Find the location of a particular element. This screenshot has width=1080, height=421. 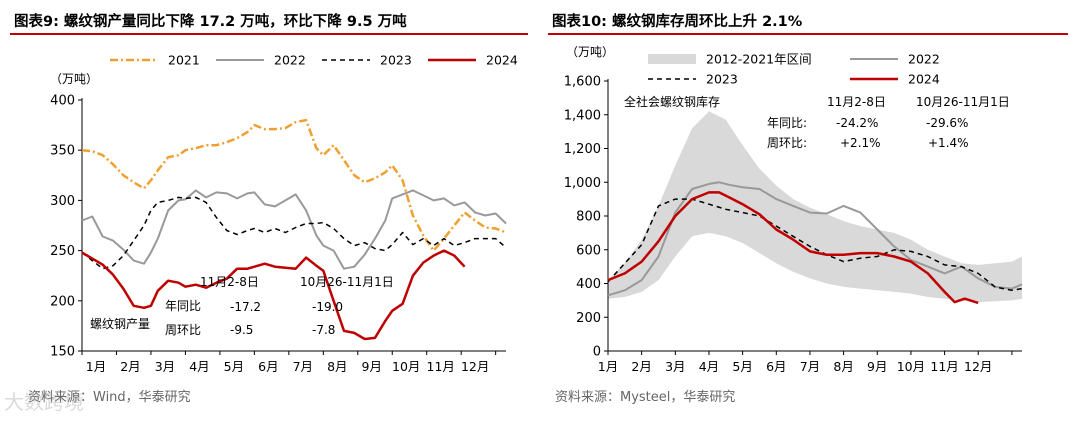

annotation-series-label: 螺纹钢产量 is located at coordinates (120, 324).